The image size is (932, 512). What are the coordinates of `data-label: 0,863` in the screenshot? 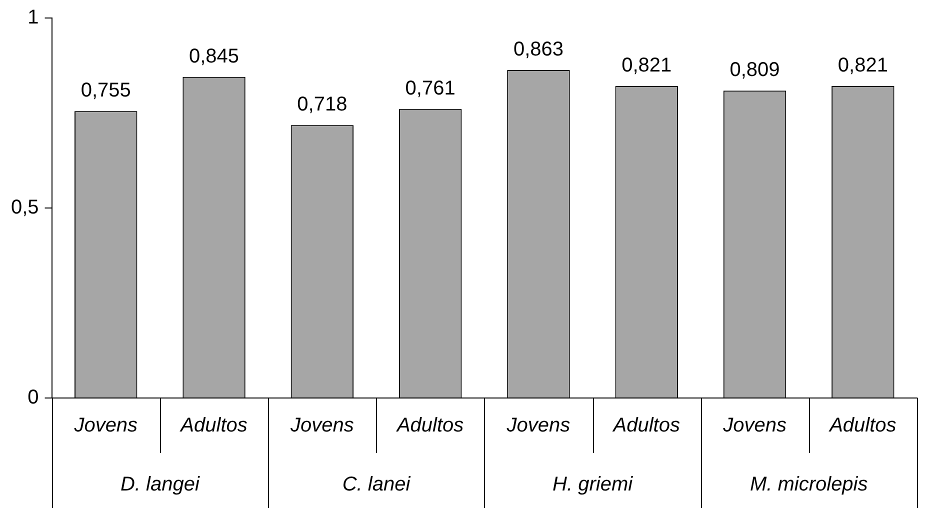 It's located at (538, 49).